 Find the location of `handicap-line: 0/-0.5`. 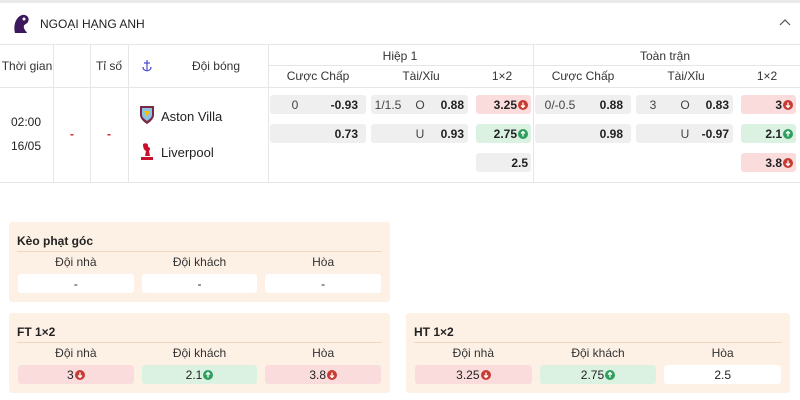

handicap-line: 0/-0.5 is located at coordinates (560, 105).